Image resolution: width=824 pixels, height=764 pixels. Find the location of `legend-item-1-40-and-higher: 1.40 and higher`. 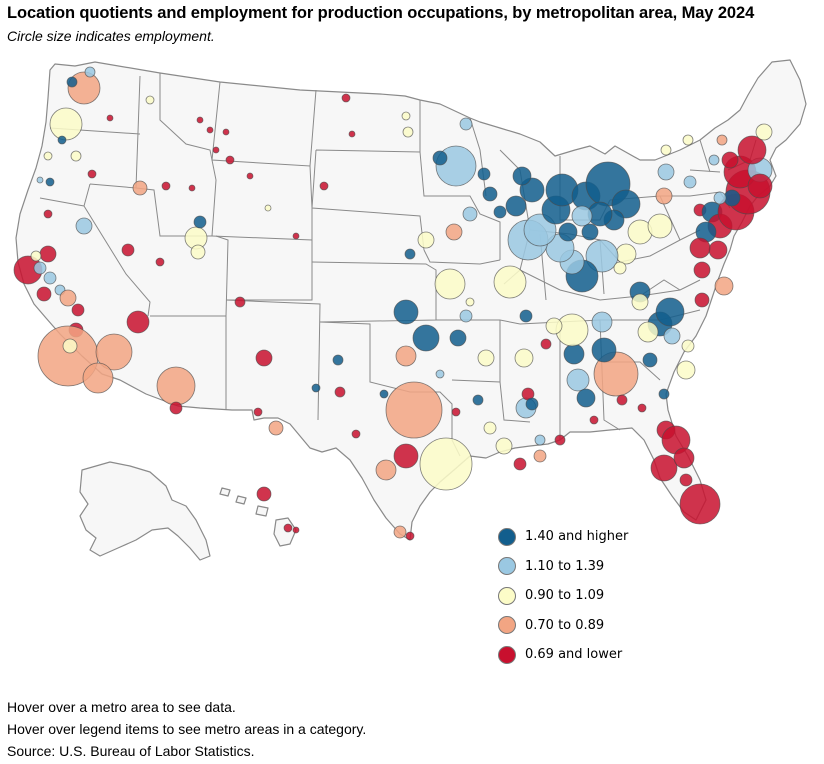

legend-item-1-40-and-higher: 1.40 and higher is located at coordinates (563, 537).